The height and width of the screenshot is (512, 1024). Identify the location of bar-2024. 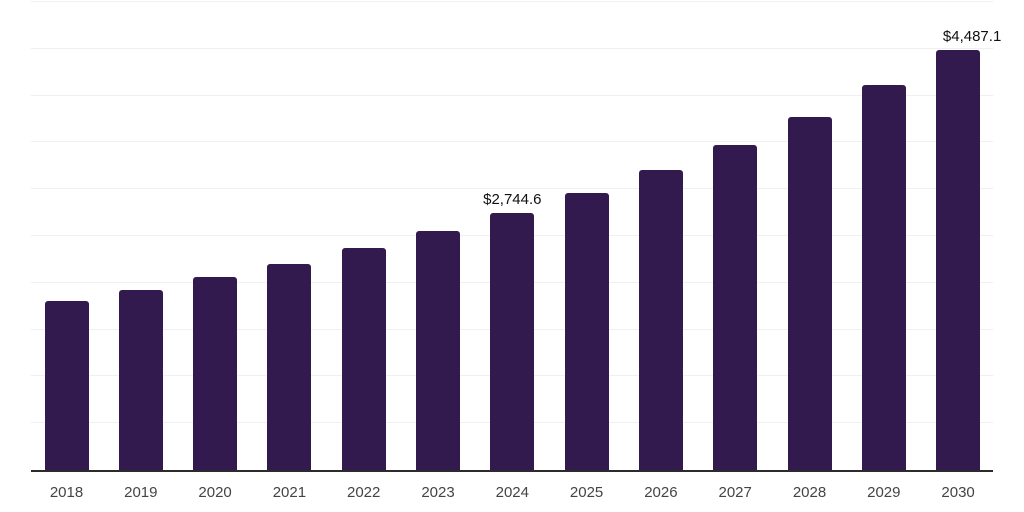
(512, 341).